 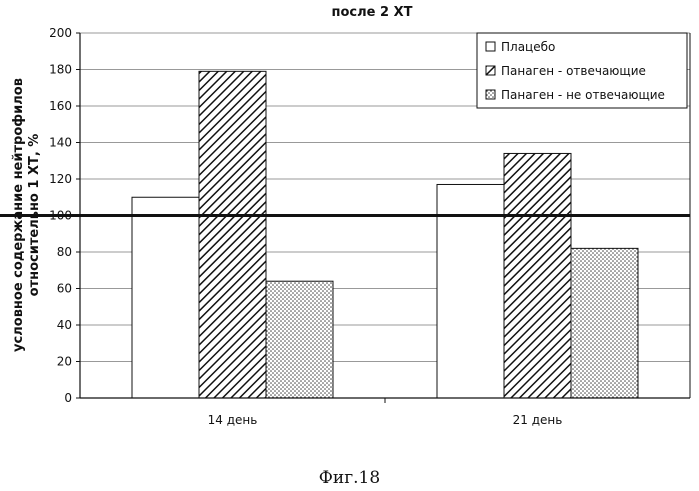 I want to click on x-tick-labels: 14 день 21 день, so click(x=385, y=412).